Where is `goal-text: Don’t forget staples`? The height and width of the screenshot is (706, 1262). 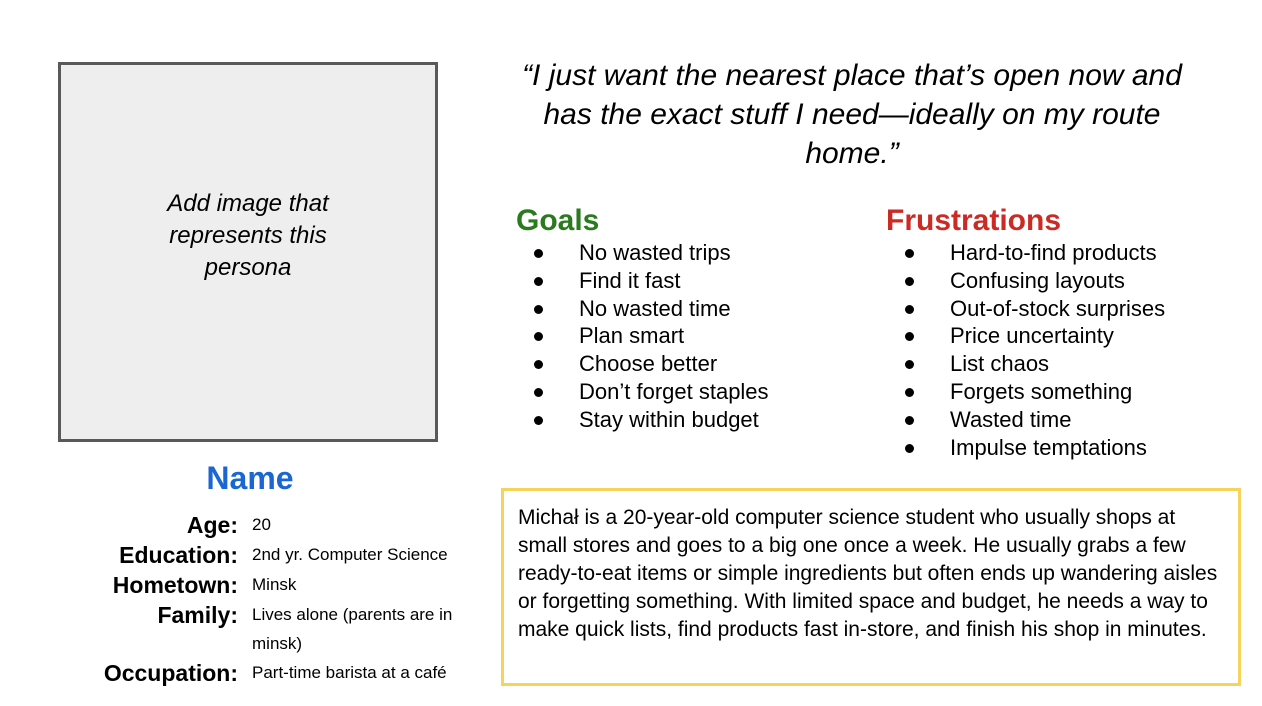 goal-text: Don’t forget staples is located at coordinates (674, 391).